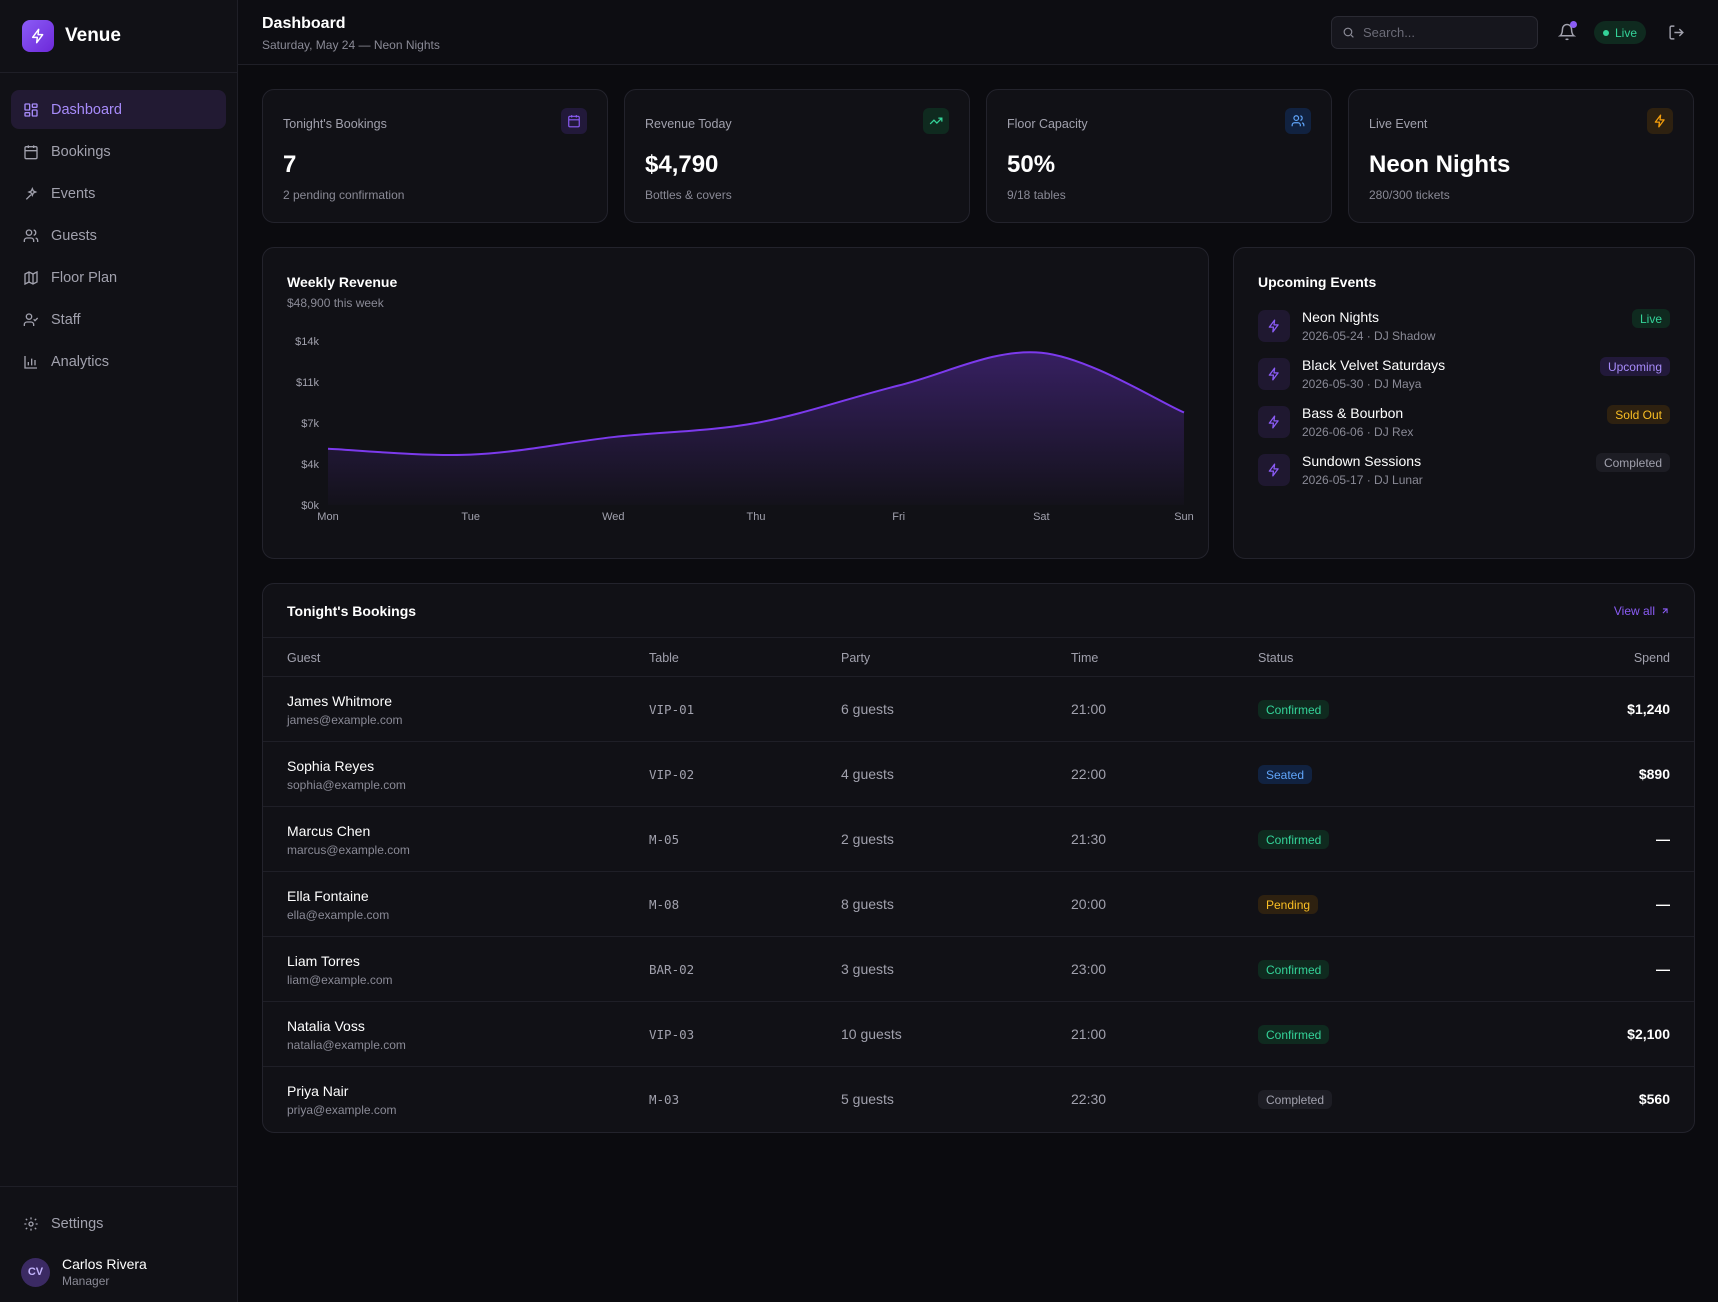  Describe the element at coordinates (290, 164) in the screenshot. I see `stat-value: 7` at that location.